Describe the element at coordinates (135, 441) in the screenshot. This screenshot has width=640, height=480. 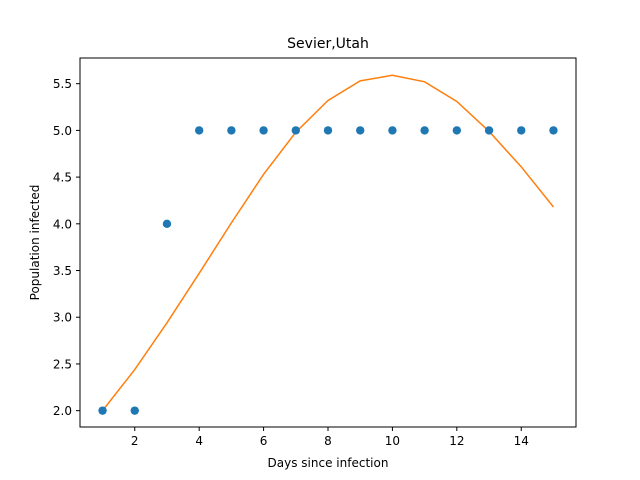
I see `x-tick-label: 2` at that location.